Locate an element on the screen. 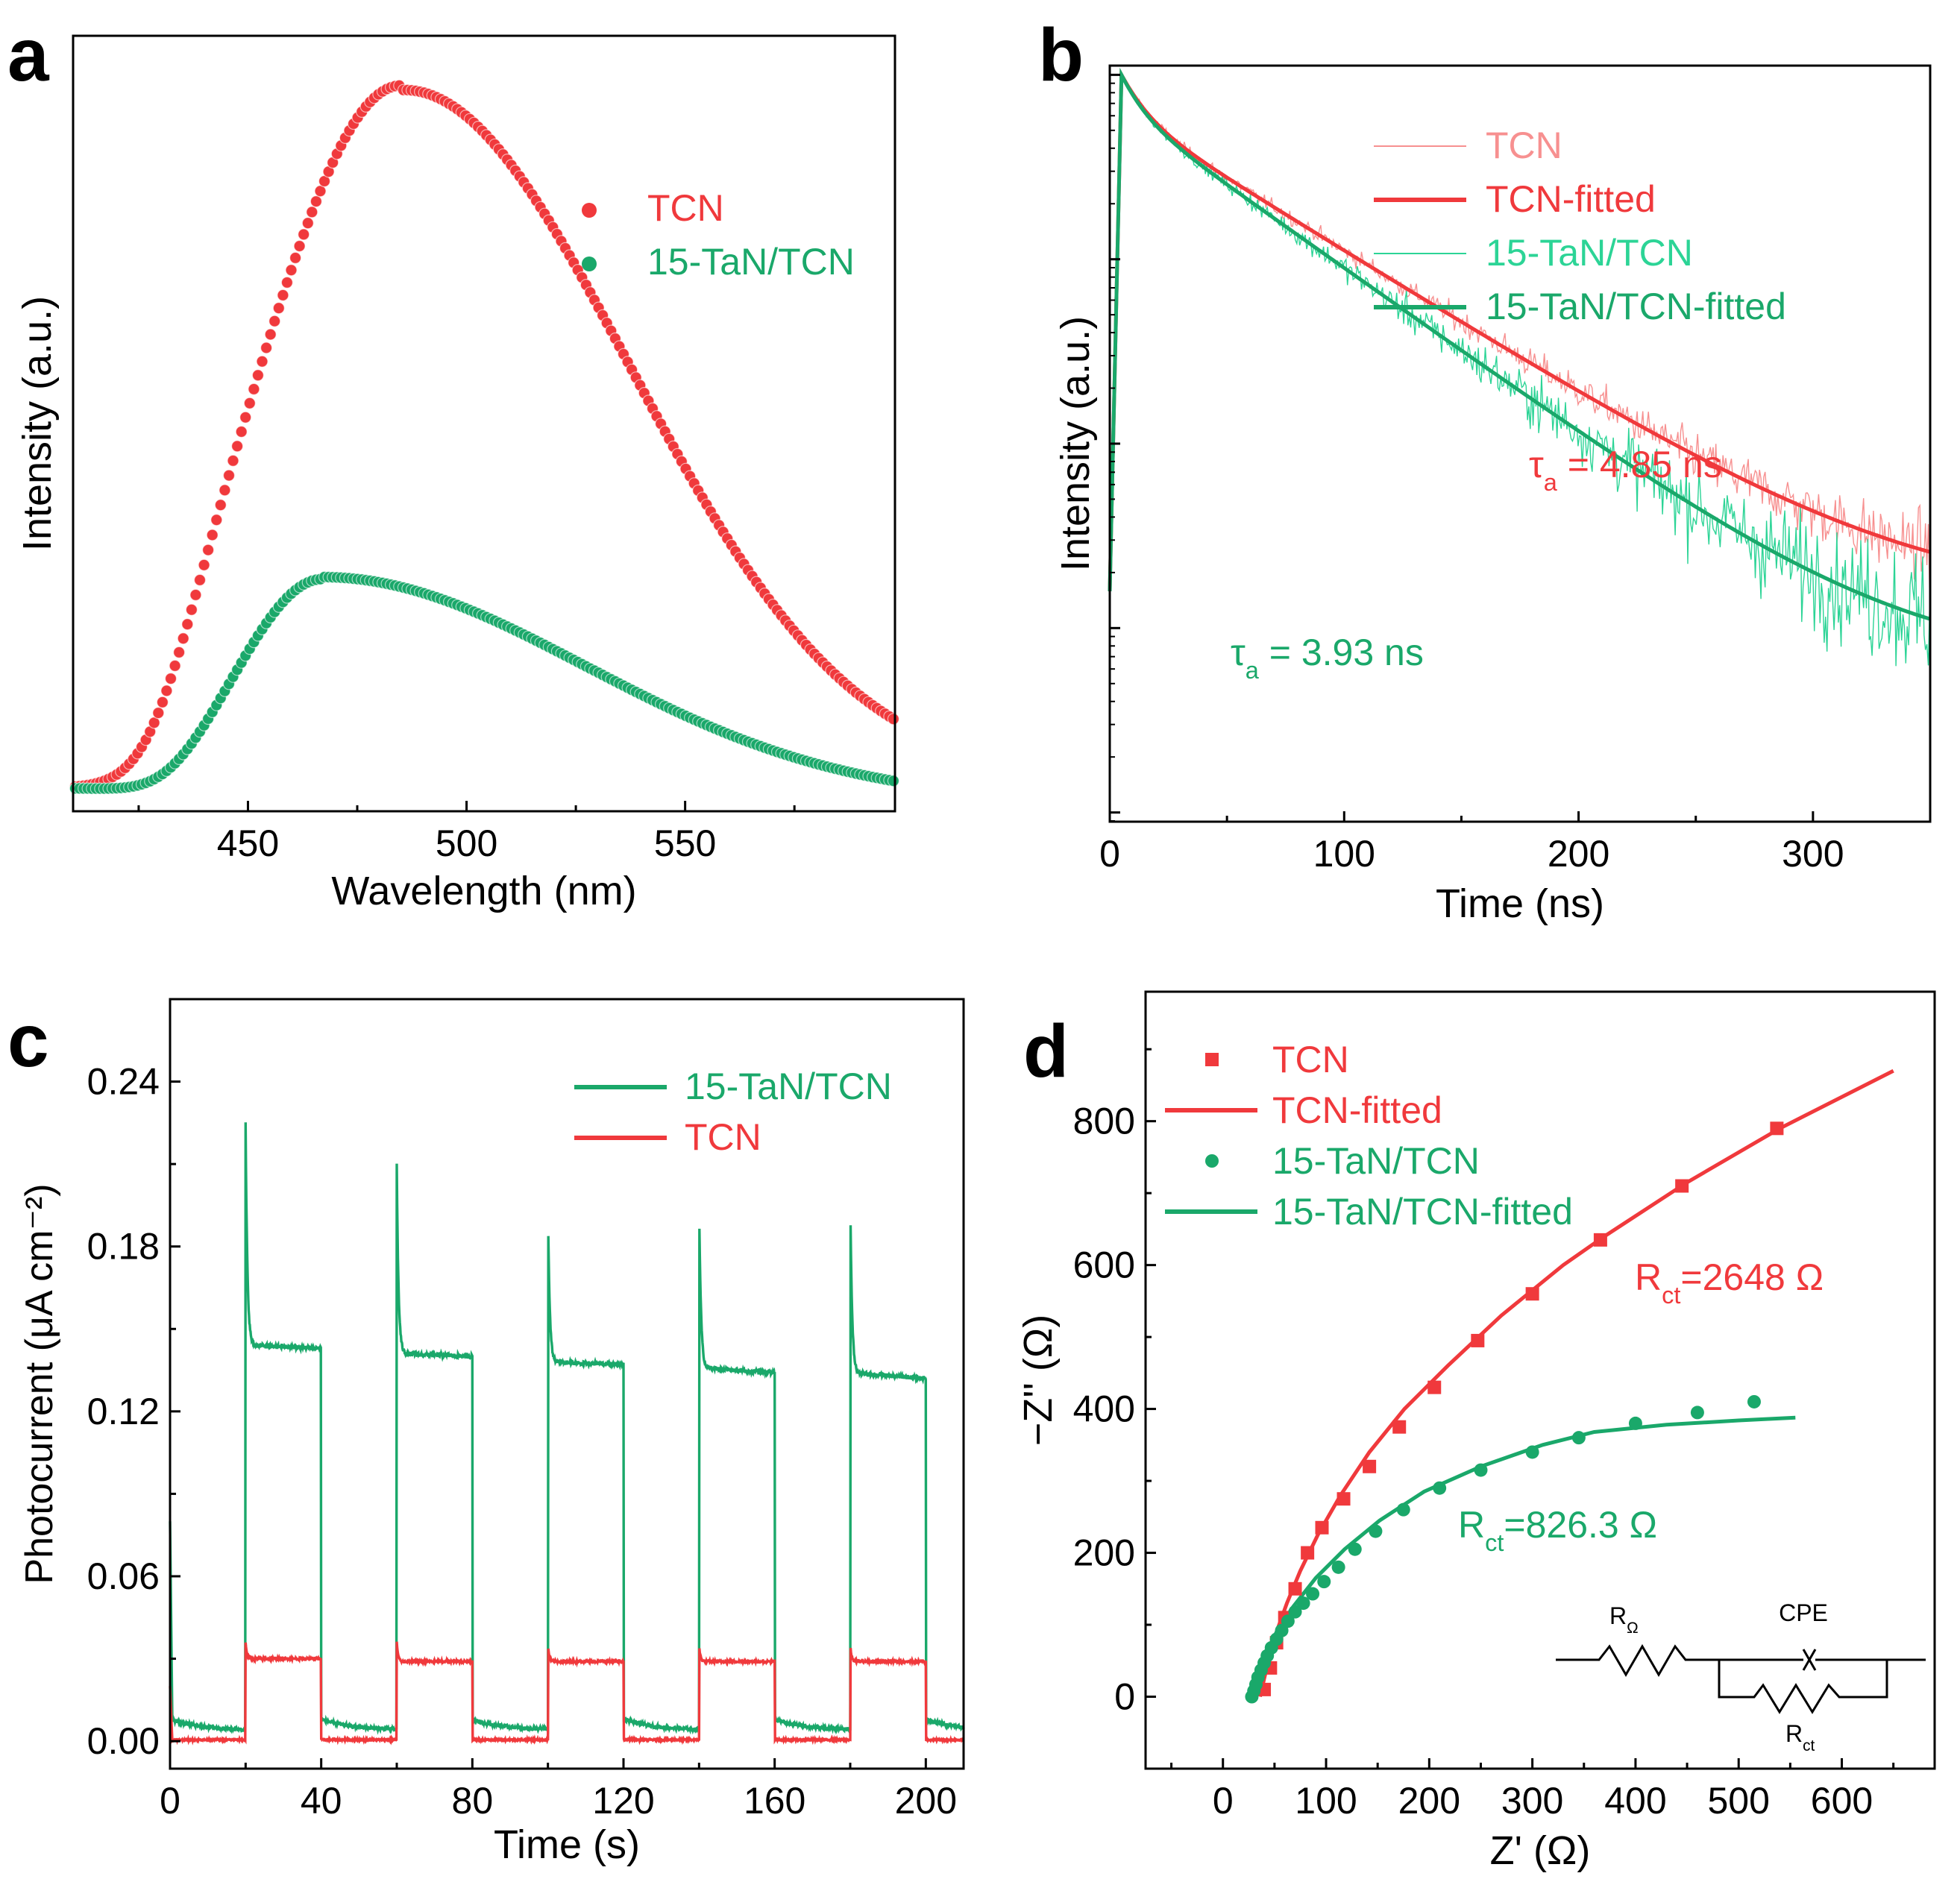 The width and height of the screenshot is (1960, 1879). x-axis-label: Z' (Ω) is located at coordinates (1540, 1851).